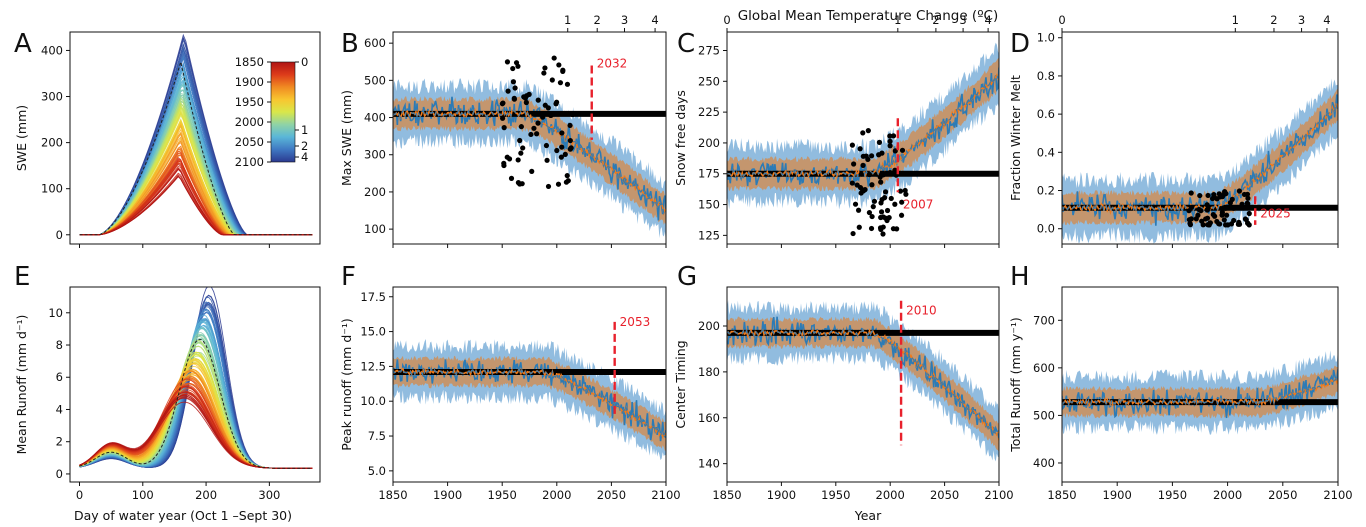  What do you see at coordinates (1020, 44) in the screenshot?
I see `panel-letter-d: D` at bounding box center [1020, 44].